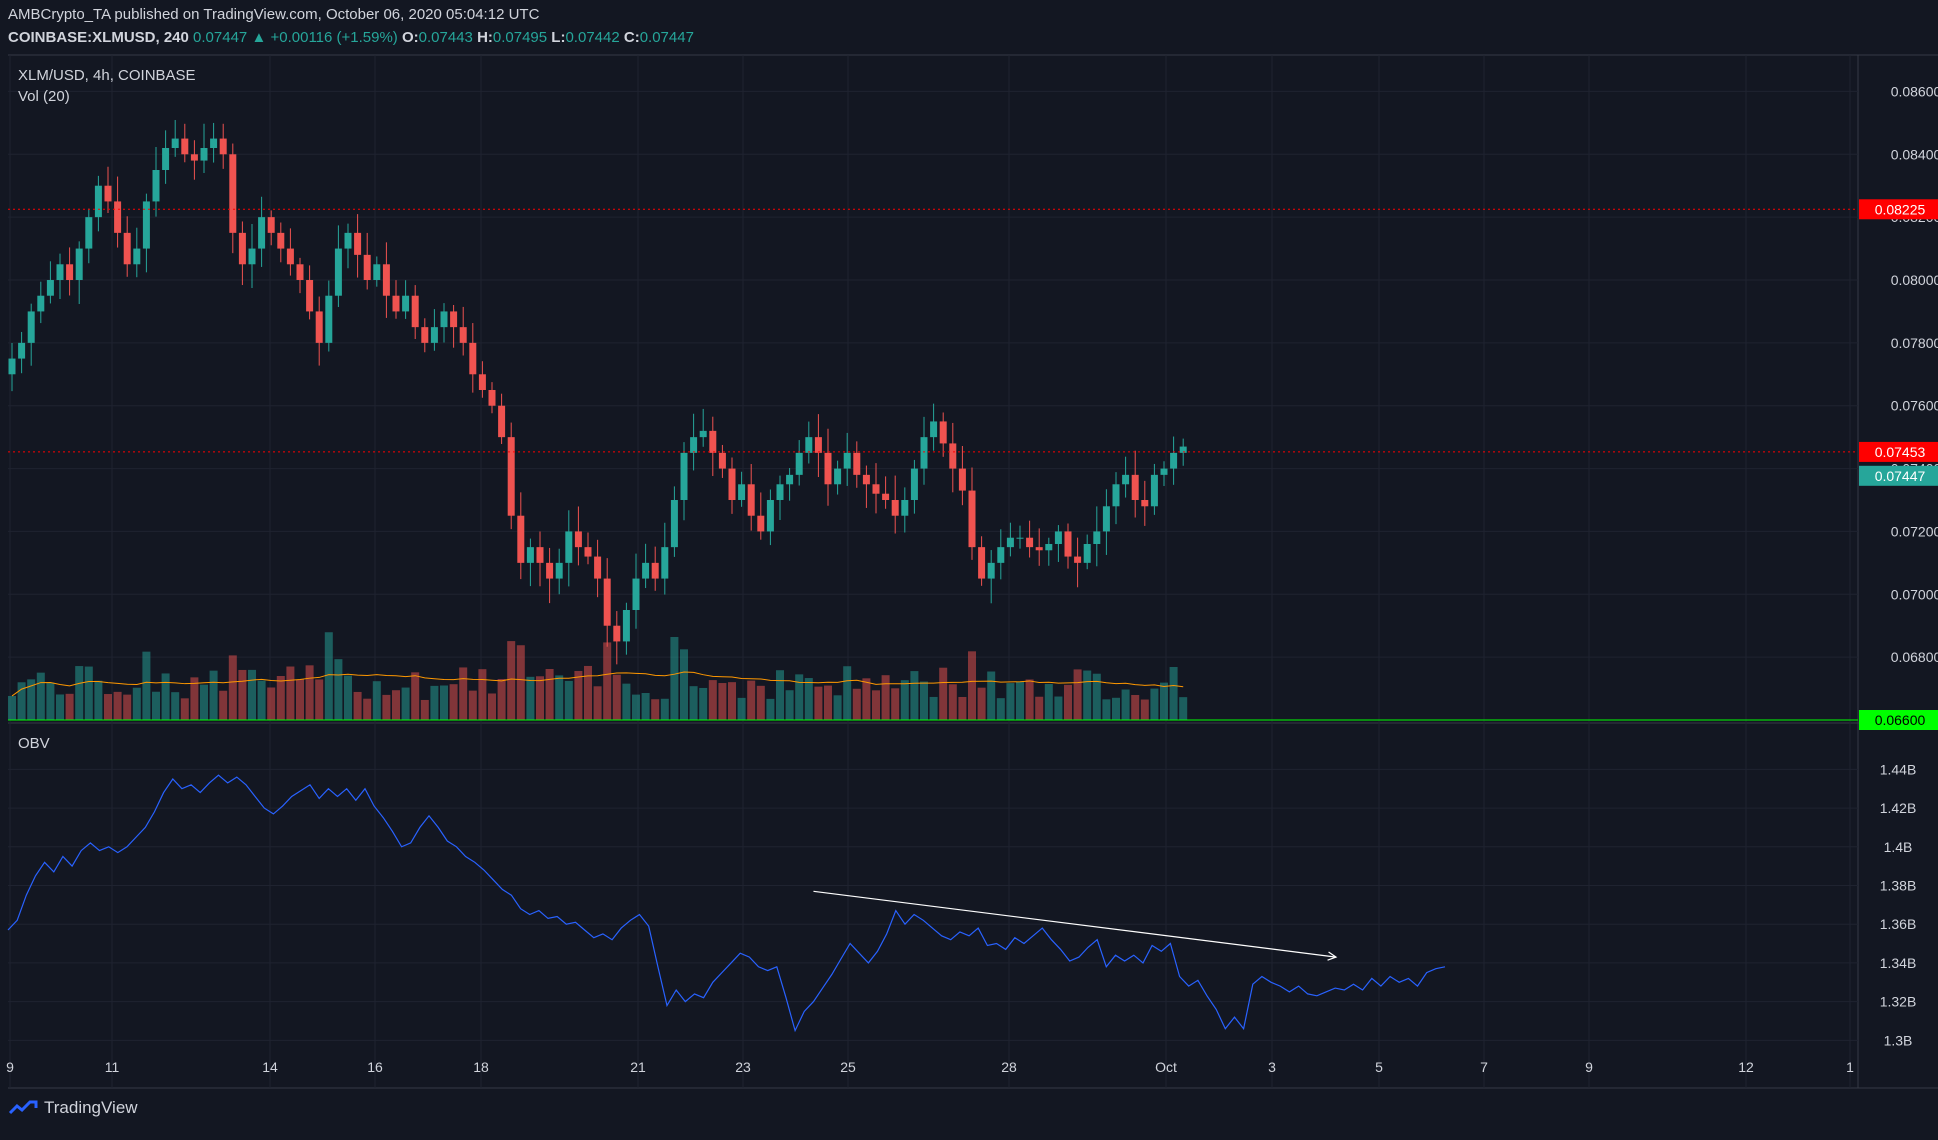 Image resolution: width=1938 pixels, height=1140 pixels. I want to click on price-tick-label: 0.07200, so click(1914, 531).